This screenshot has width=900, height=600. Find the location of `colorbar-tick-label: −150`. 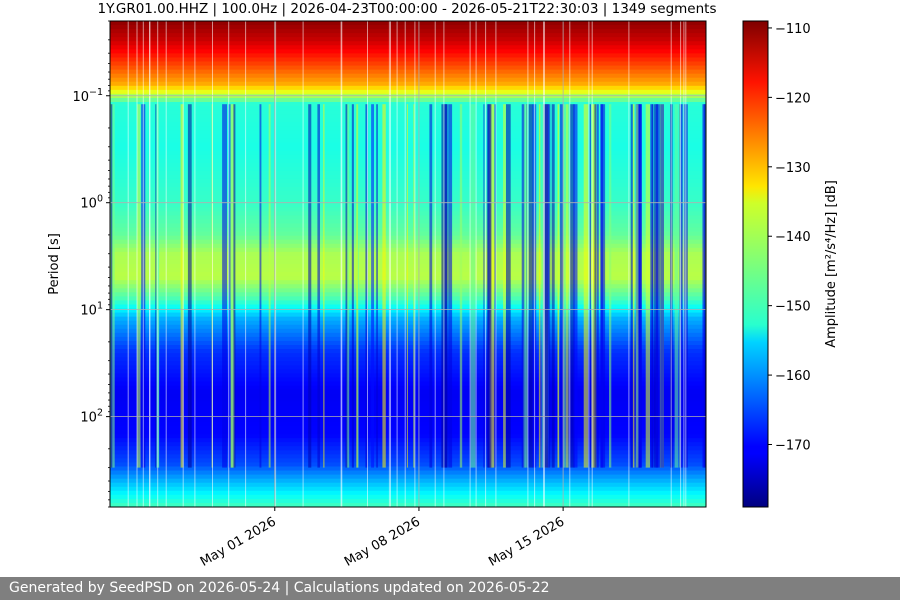

colorbar-tick-label: −150 is located at coordinates (793, 307).